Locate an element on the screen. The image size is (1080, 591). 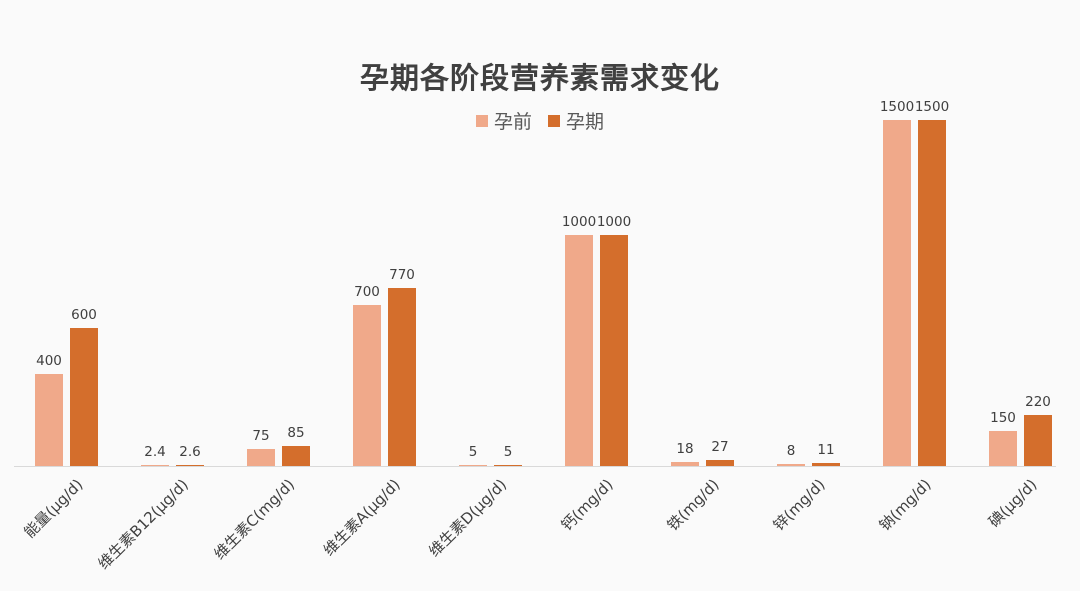
data-label: 400 is located at coordinates (49, 360).